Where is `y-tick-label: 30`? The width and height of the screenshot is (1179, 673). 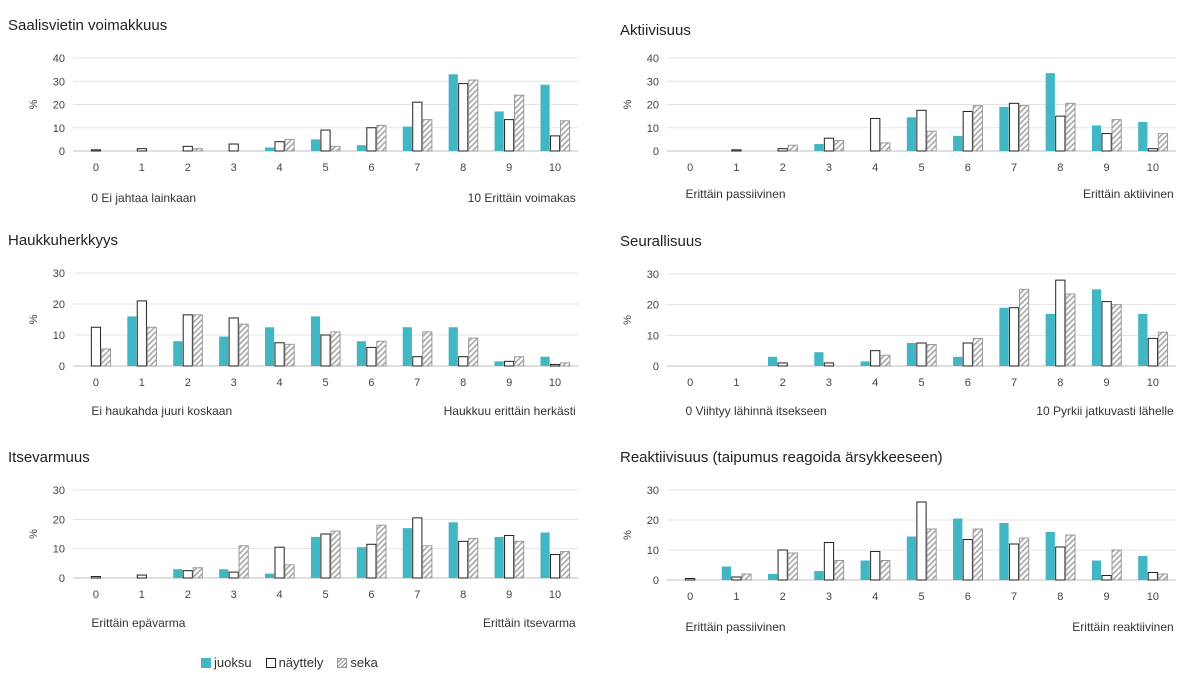 y-tick-label: 30 is located at coordinates (653, 275).